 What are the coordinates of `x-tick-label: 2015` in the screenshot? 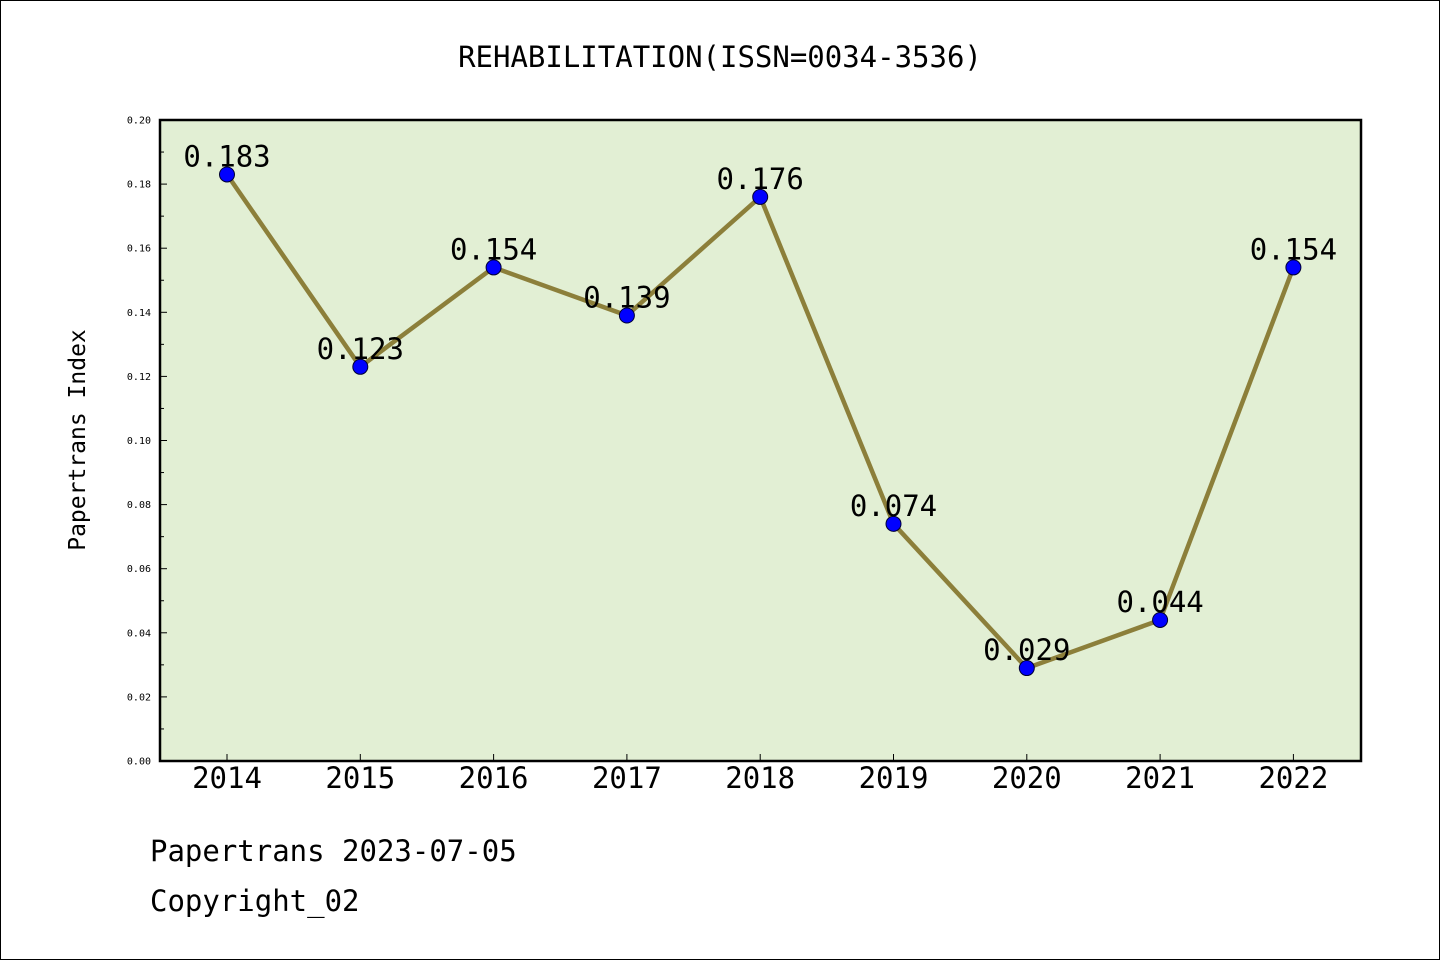 It's located at (360, 778).